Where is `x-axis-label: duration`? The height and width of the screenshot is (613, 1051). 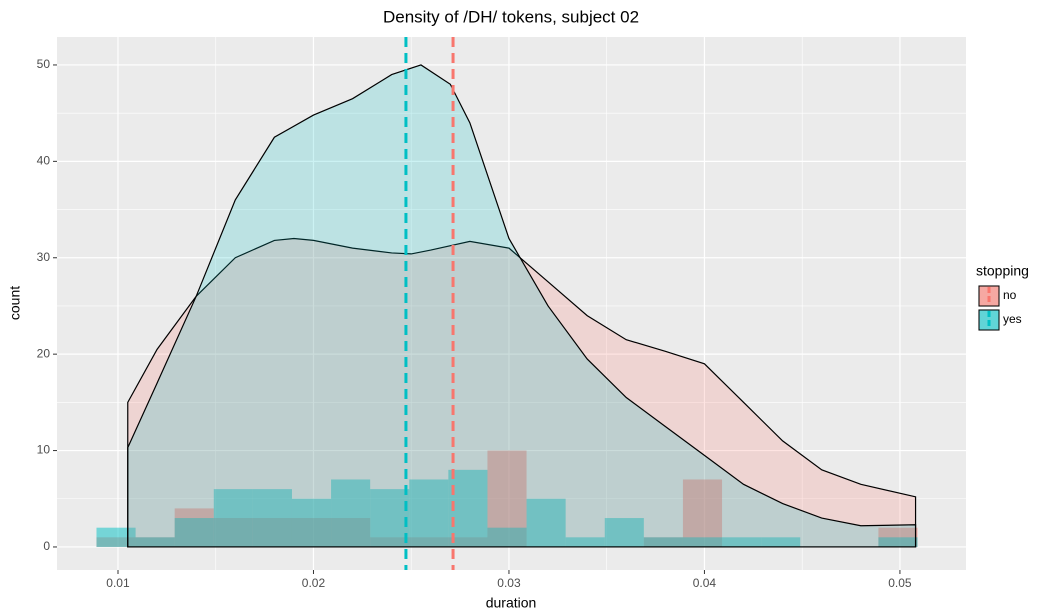
x-axis-label: duration is located at coordinates (511, 603).